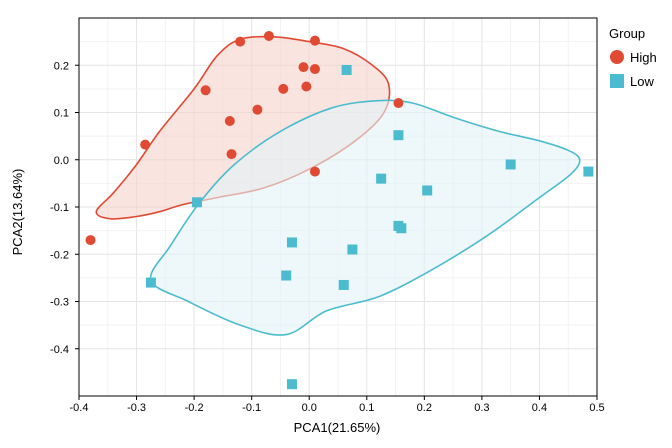 This screenshot has height=448, width=672. I want to click on y-tick-label: -0.3, so click(59, 303).